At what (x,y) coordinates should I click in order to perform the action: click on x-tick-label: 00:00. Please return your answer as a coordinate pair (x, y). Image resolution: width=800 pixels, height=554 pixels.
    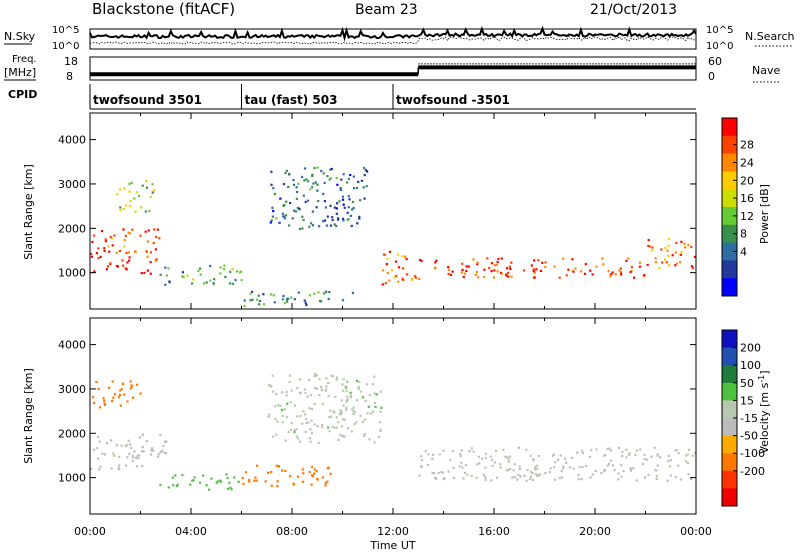
    Looking at the image, I should click on (696, 531).